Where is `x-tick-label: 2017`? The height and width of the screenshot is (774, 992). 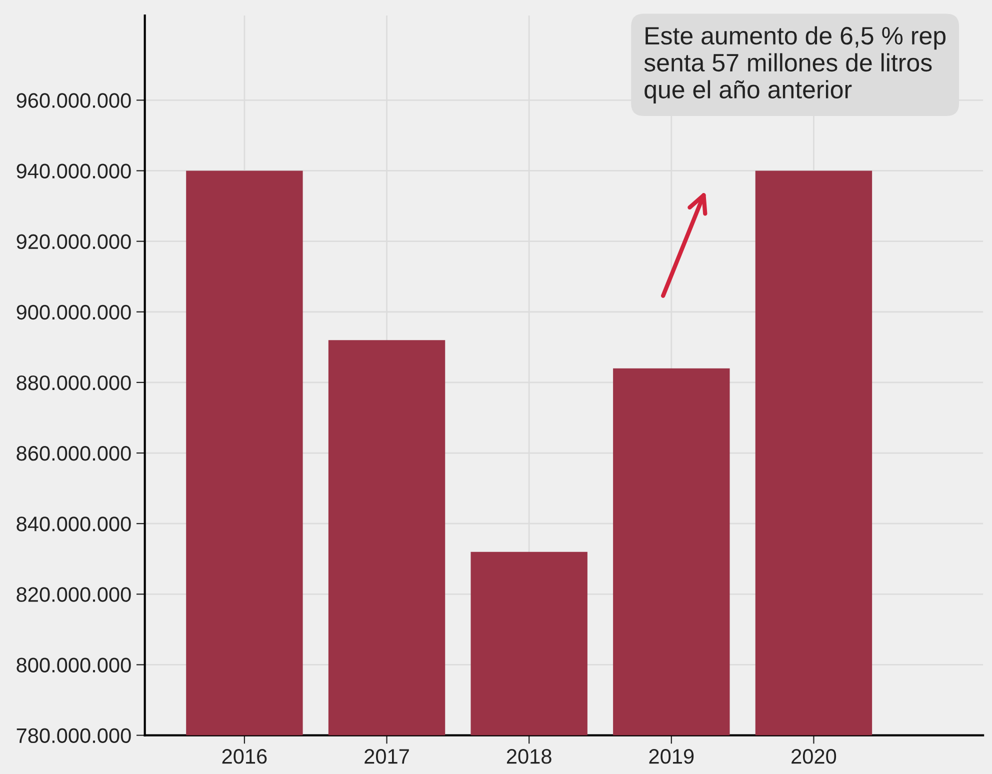
x-tick-label: 2017 is located at coordinates (386, 756).